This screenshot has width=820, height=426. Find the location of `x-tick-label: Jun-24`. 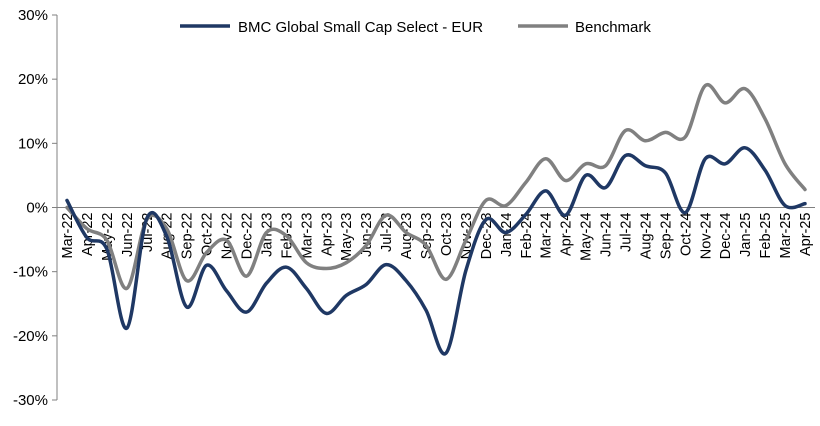

x-tick-label: Jun-24 is located at coordinates (607, 235).